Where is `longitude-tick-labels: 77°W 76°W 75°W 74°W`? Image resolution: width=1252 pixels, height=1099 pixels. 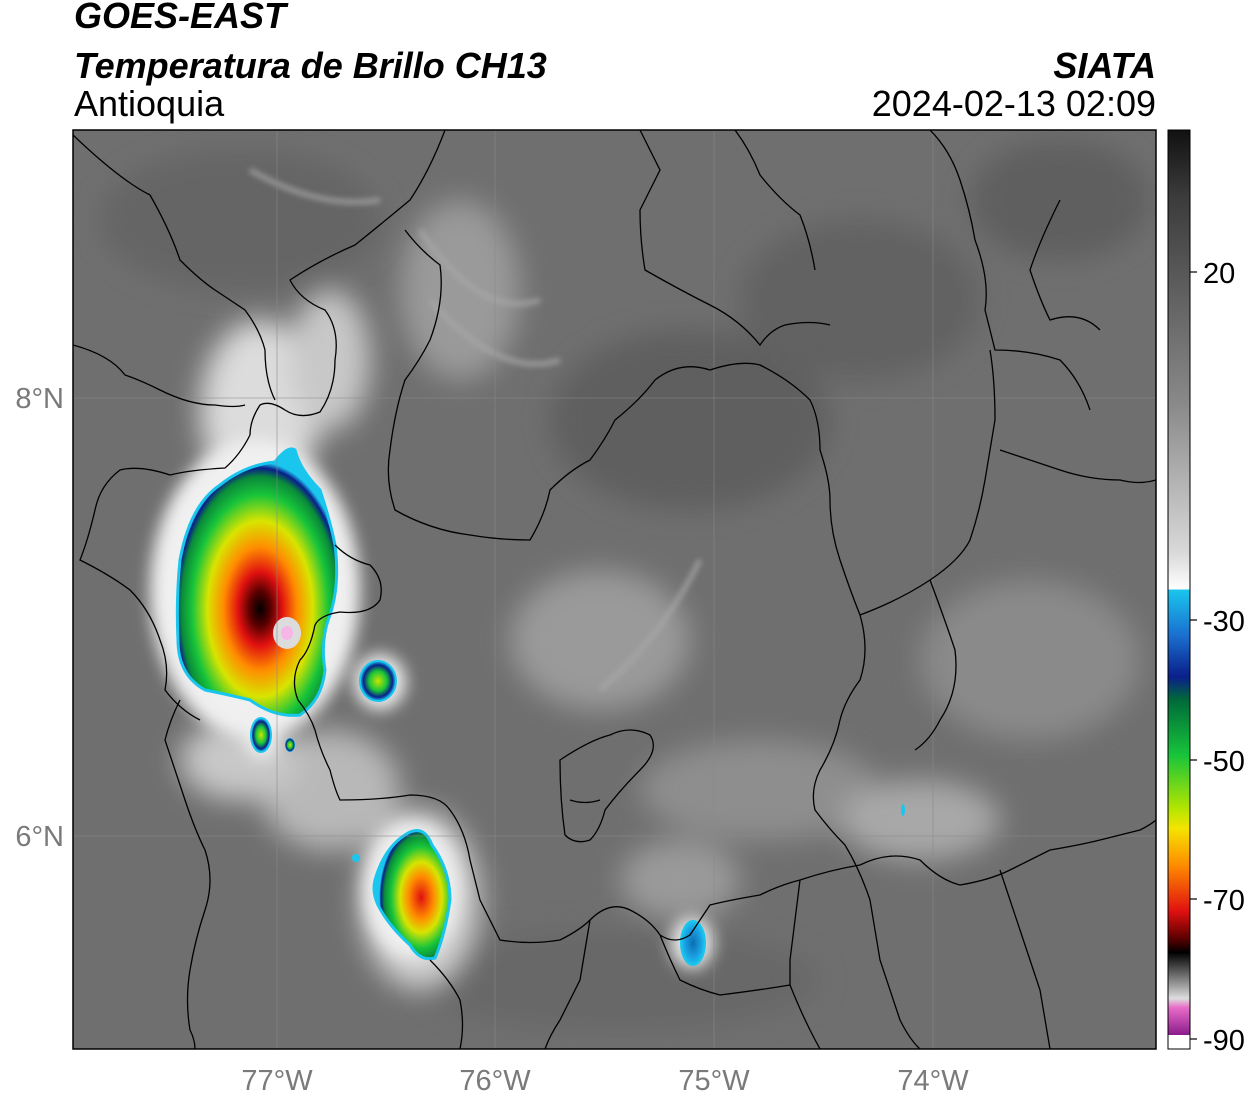 longitude-tick-labels: 77°W 76°W 75°W 74°W is located at coordinates (605, 1081).